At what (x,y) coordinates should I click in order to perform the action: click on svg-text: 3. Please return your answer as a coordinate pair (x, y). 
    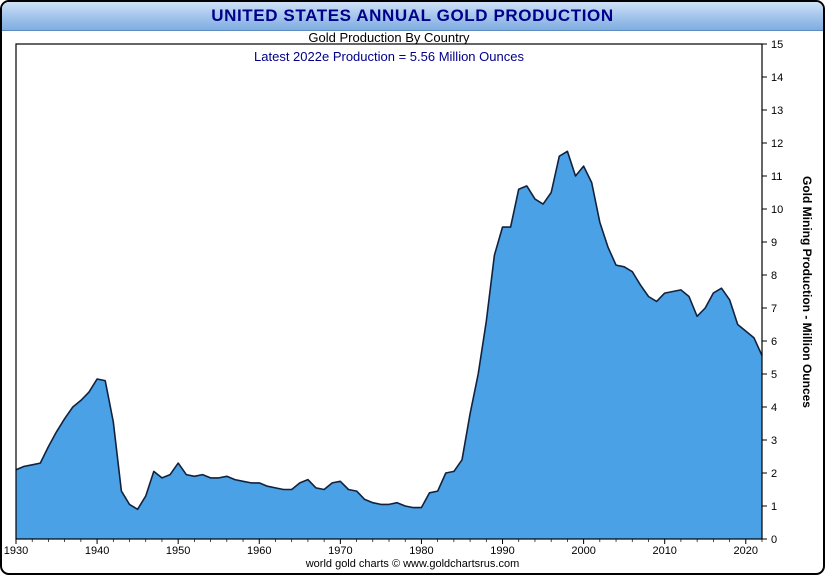
    Looking at the image, I should click on (774, 441).